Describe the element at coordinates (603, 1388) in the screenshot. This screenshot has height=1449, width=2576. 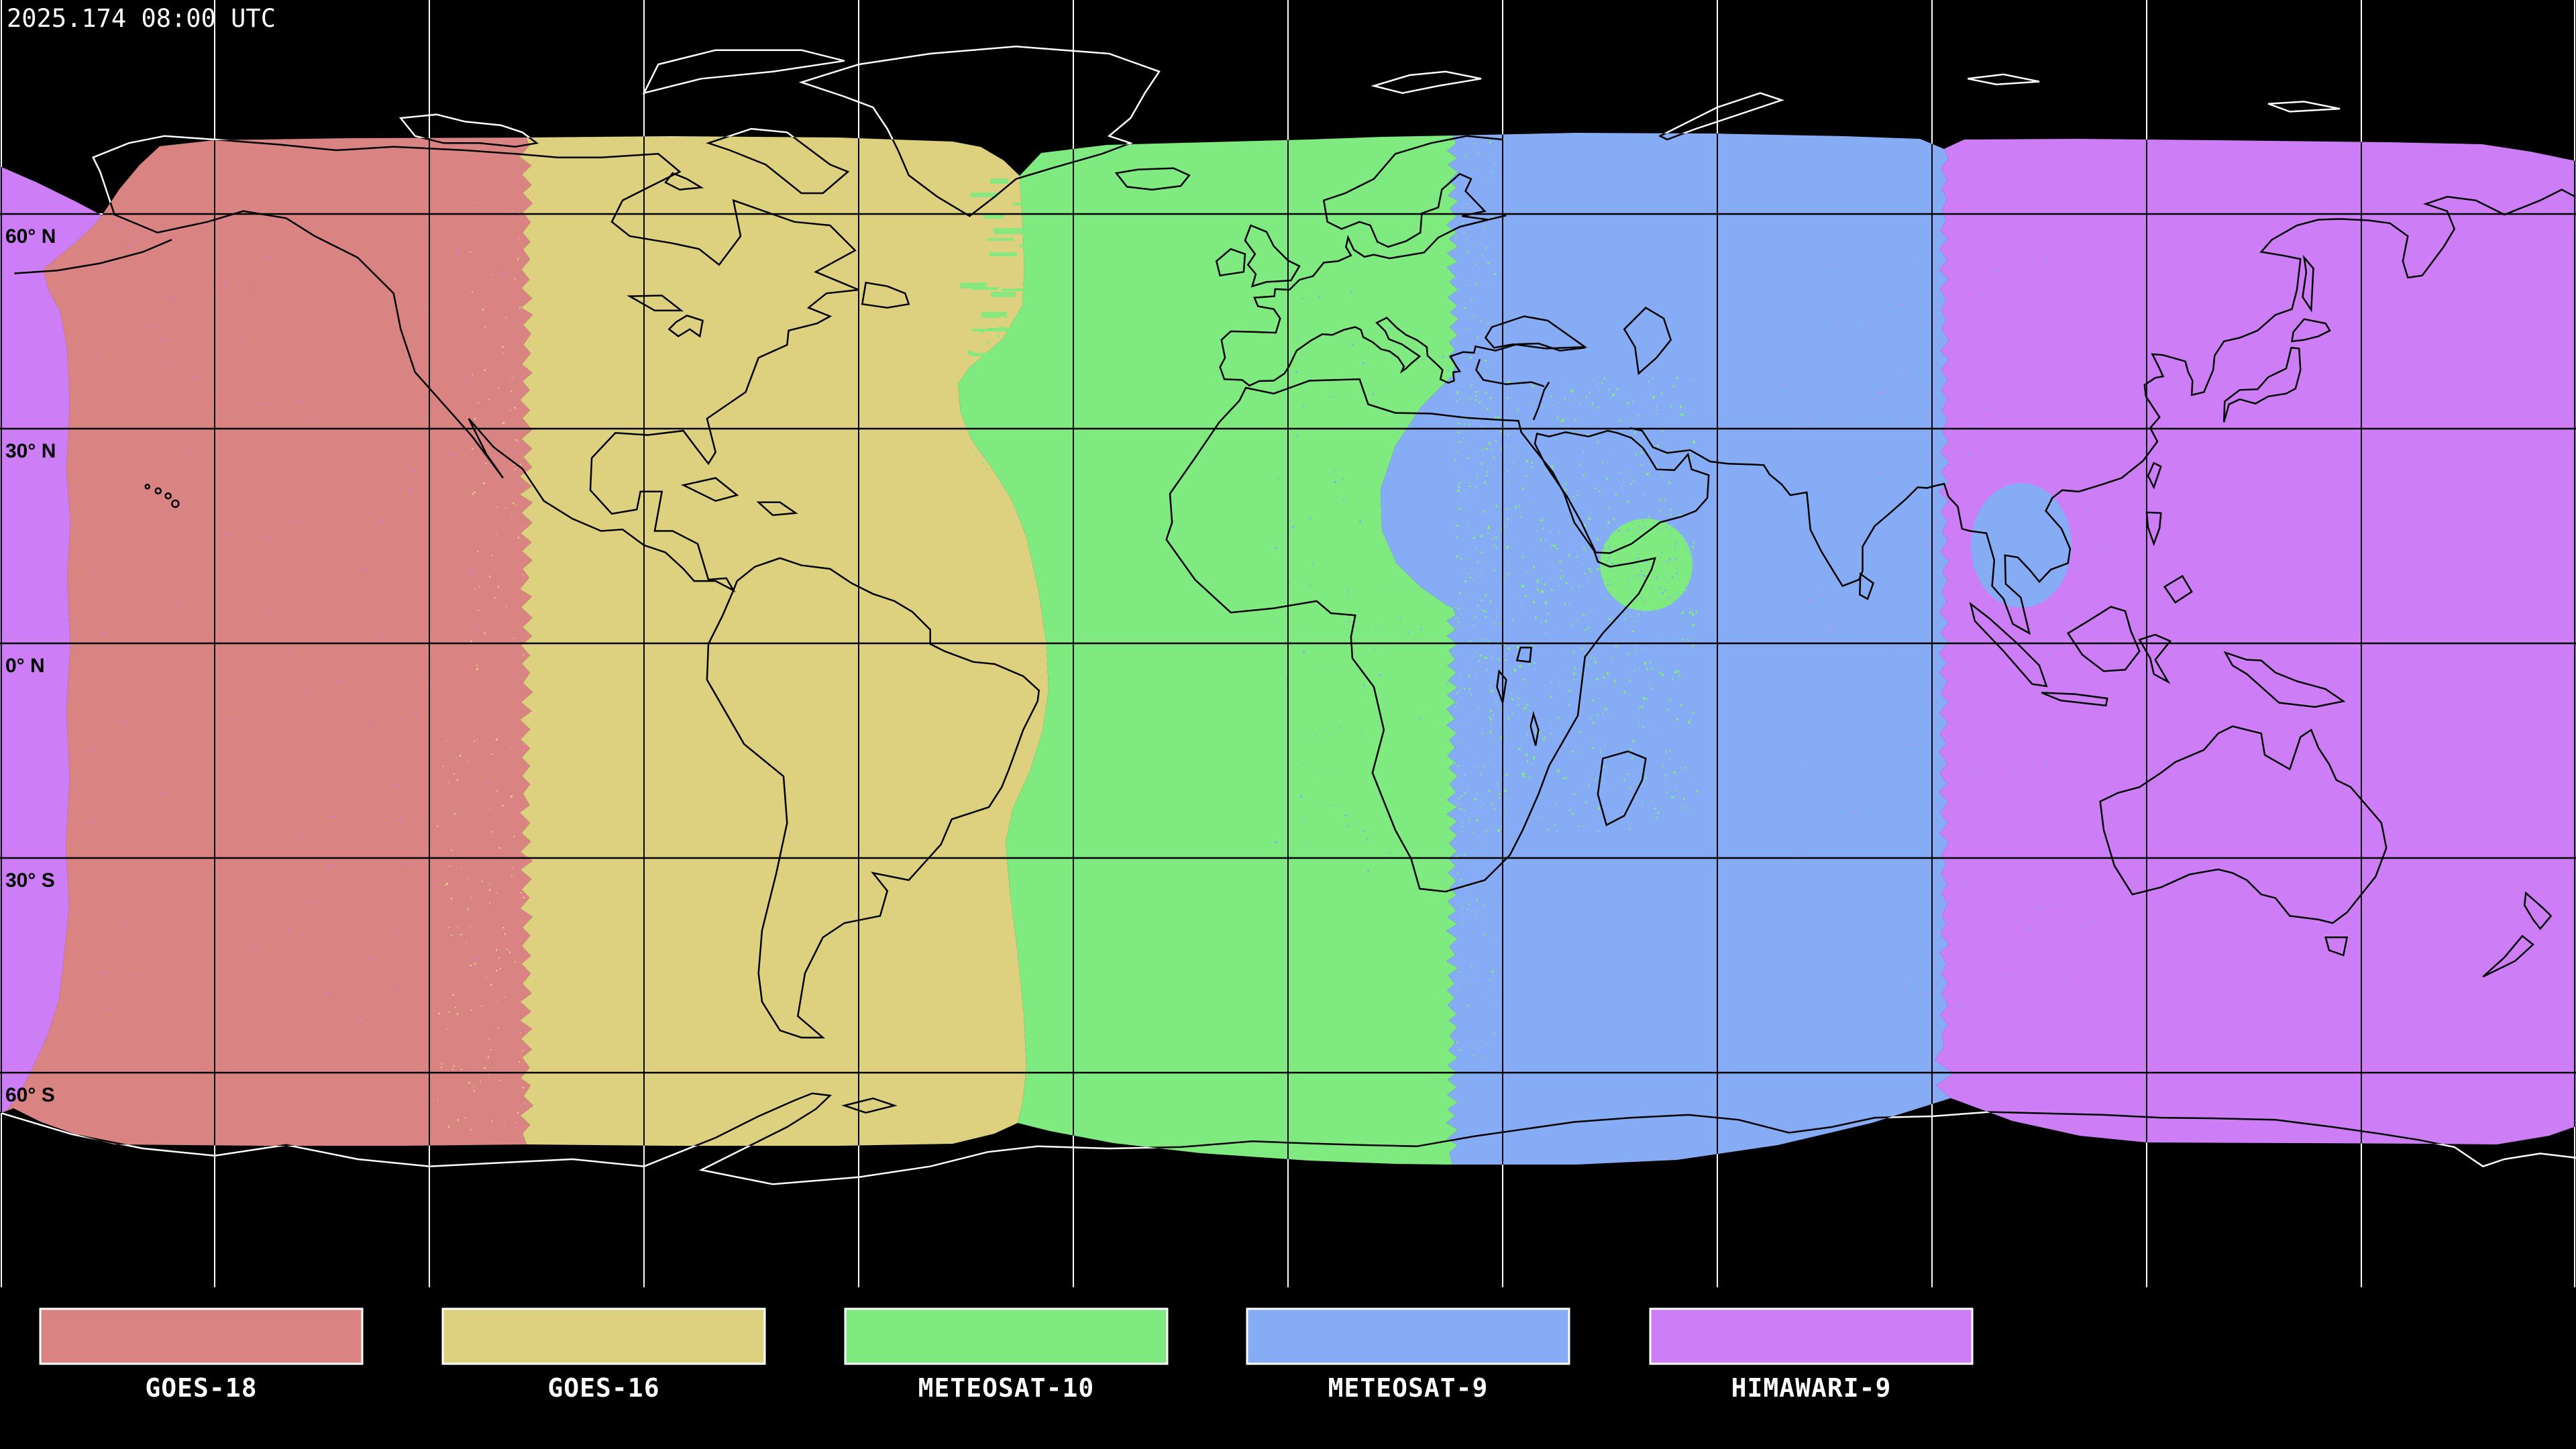
I see `legend-label-goes-16: GOES-16` at that location.